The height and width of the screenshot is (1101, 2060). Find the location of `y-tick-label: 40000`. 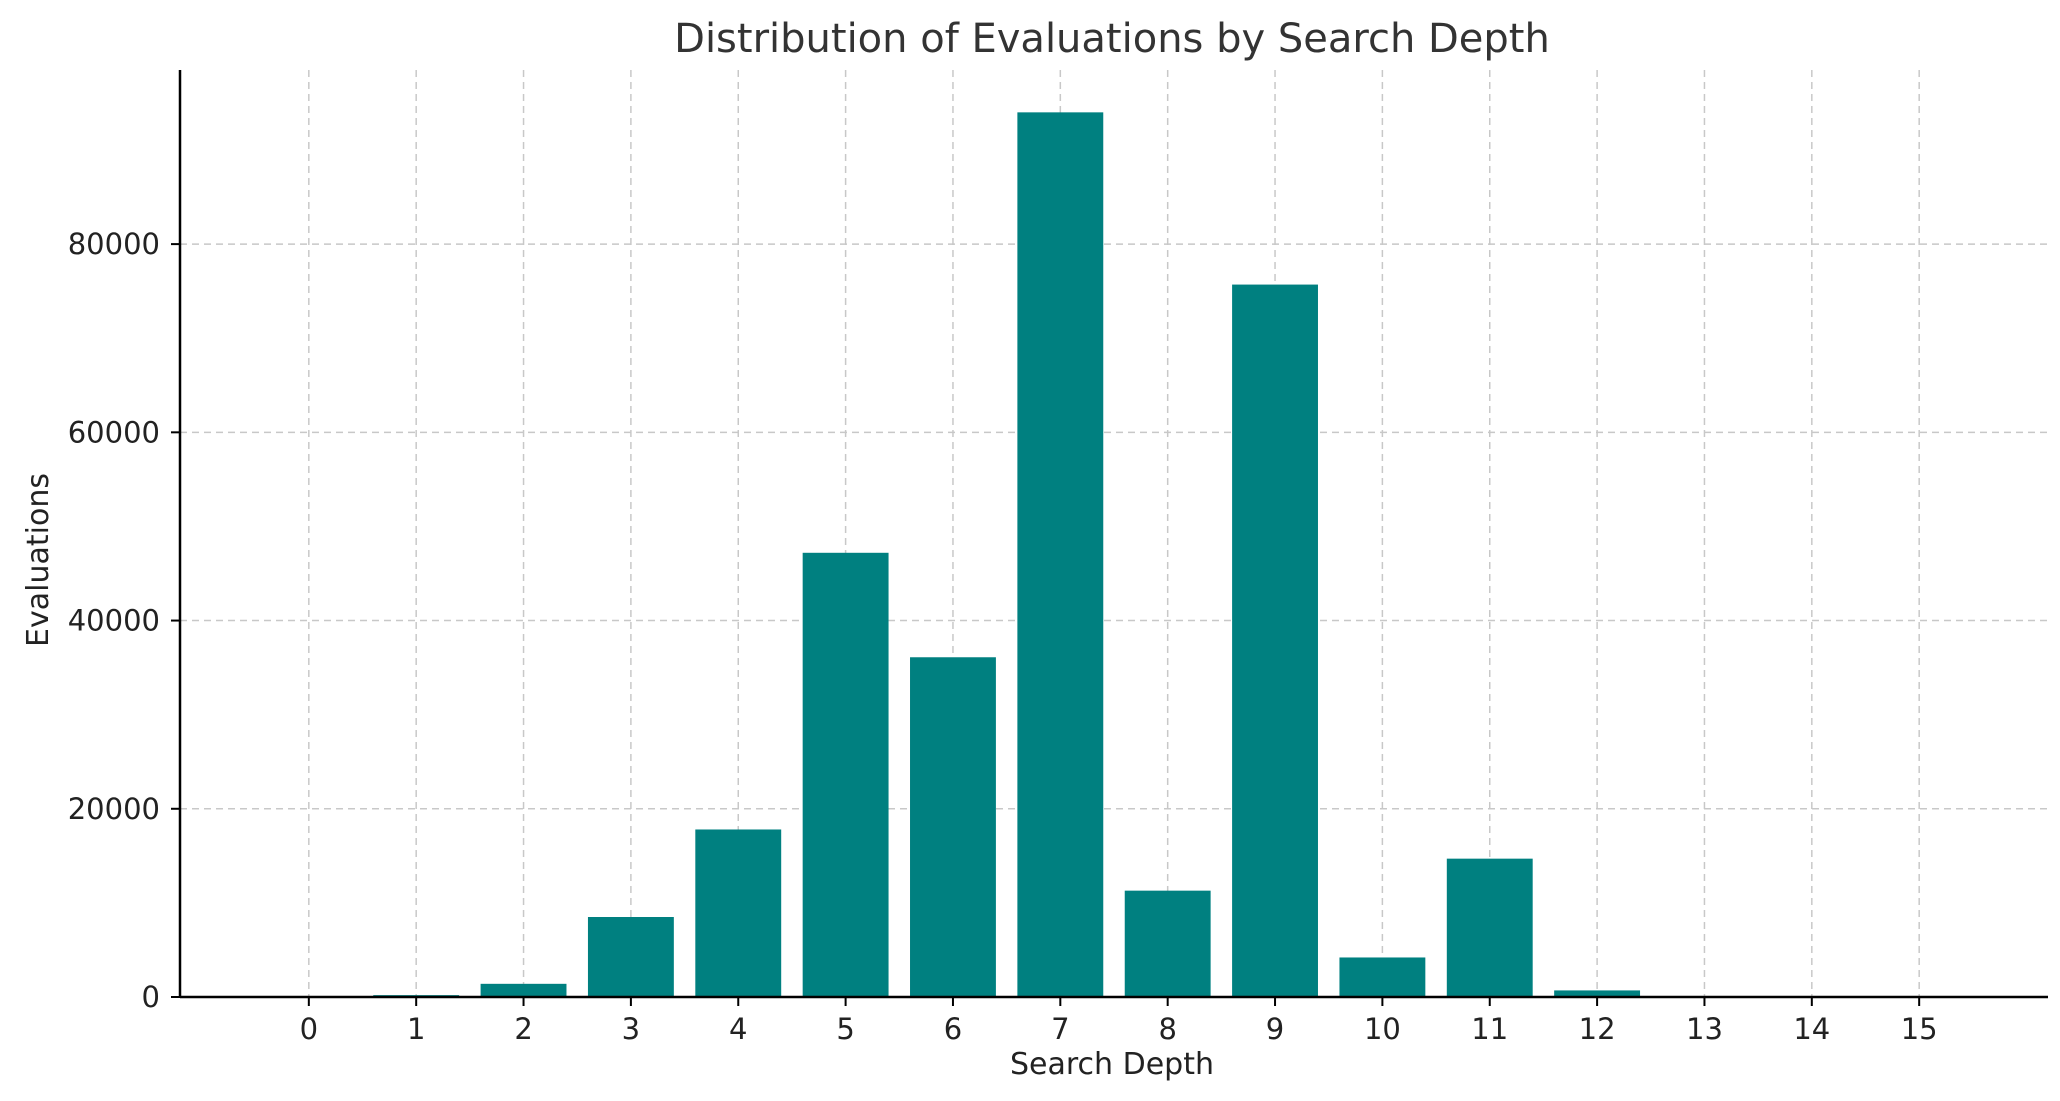

y-tick-label: 40000 is located at coordinates (114, 621).